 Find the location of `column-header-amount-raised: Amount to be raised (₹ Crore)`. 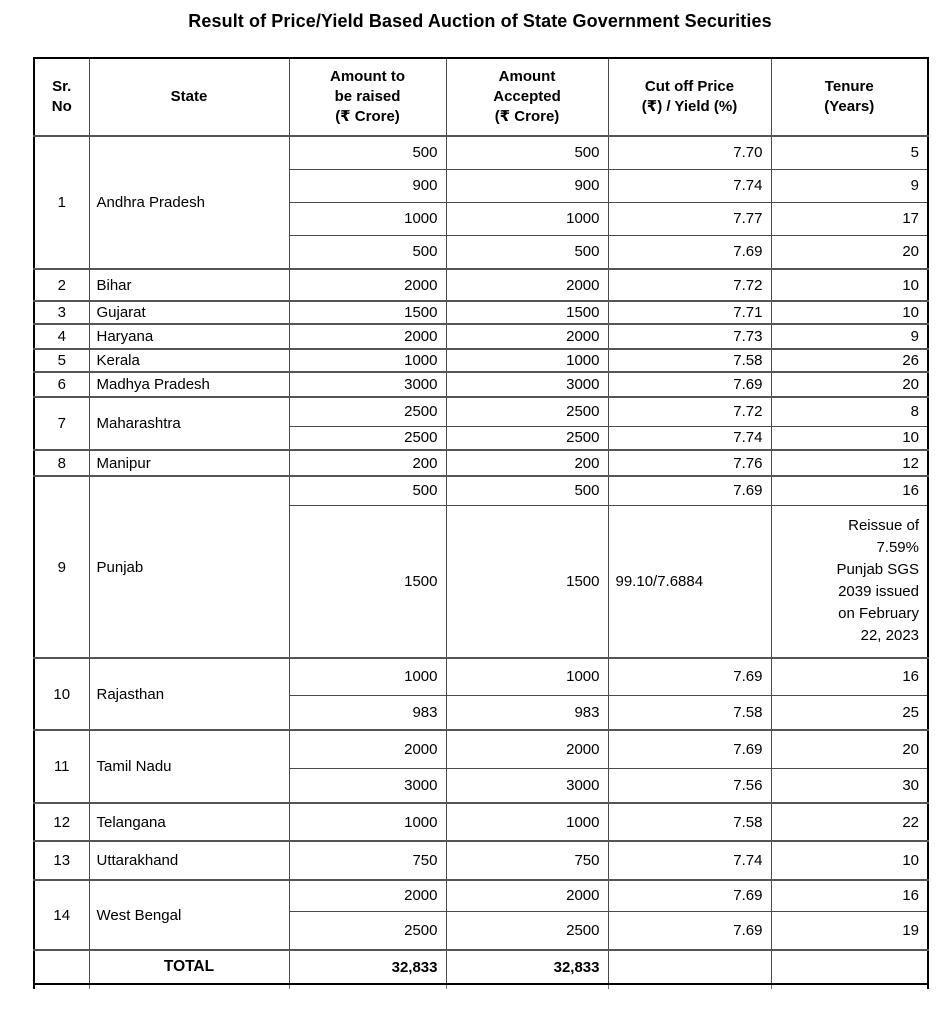

column-header-amount-raised: Amount to be raised (₹ Crore) is located at coordinates (367, 97).